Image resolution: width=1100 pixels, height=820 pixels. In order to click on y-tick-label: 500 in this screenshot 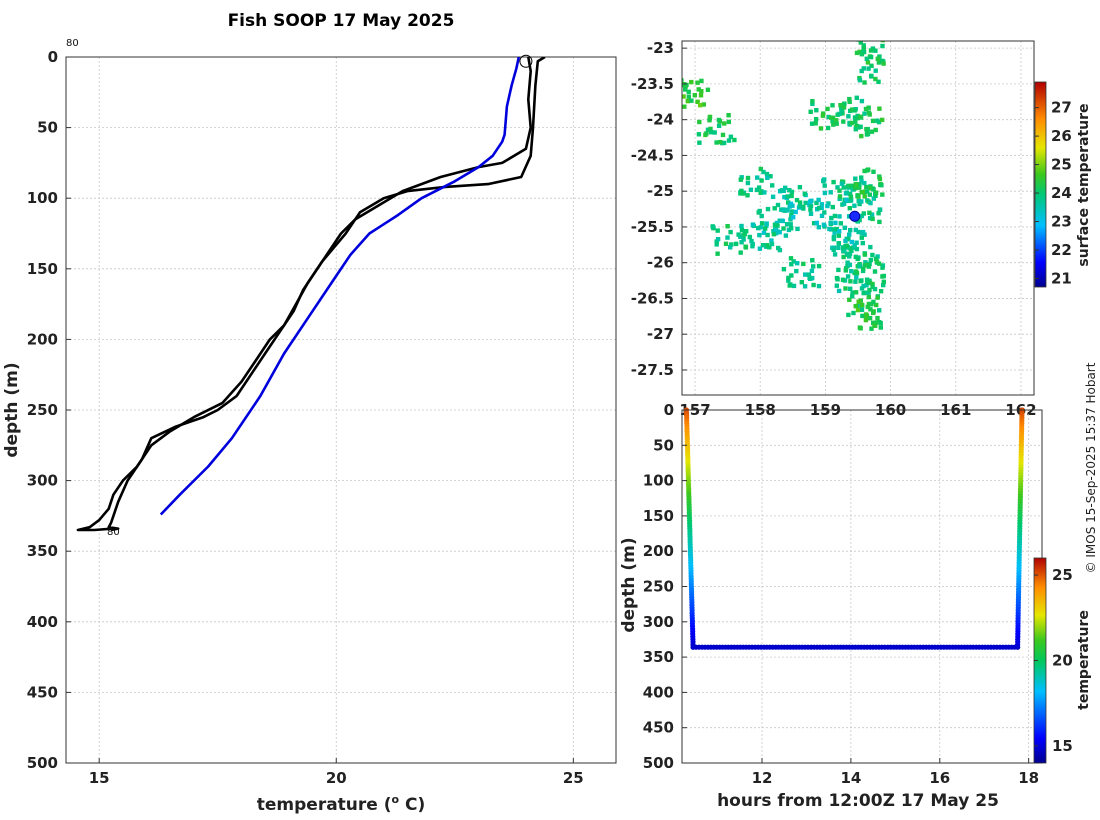, I will do `click(42, 763)`.